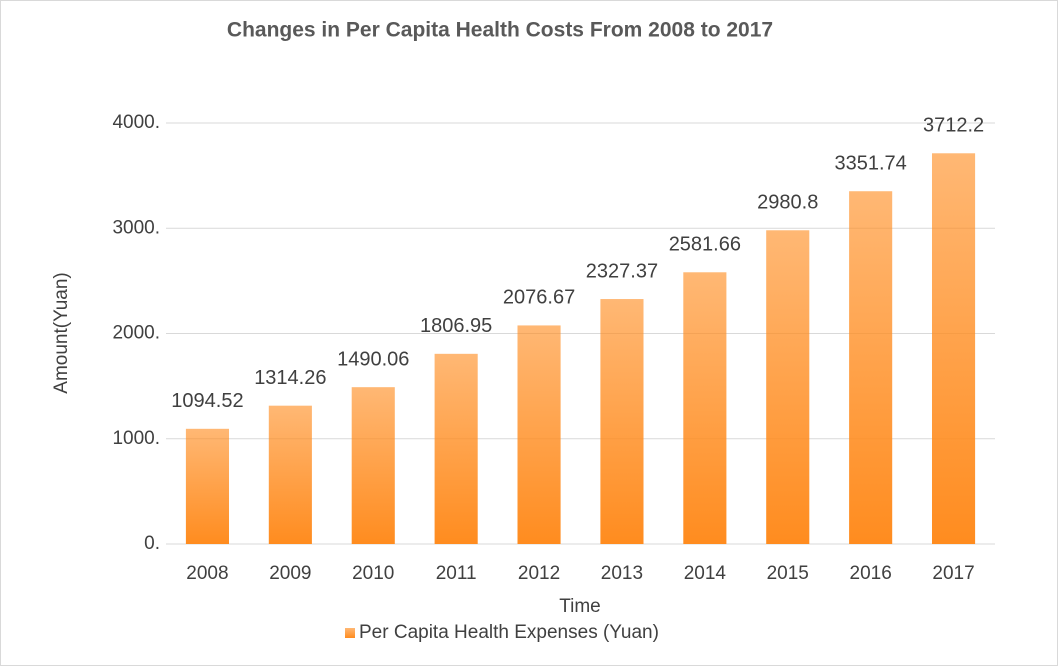 Image resolution: width=1058 pixels, height=666 pixels. I want to click on y-axis-label: Amount(Yuan), so click(61, 332).